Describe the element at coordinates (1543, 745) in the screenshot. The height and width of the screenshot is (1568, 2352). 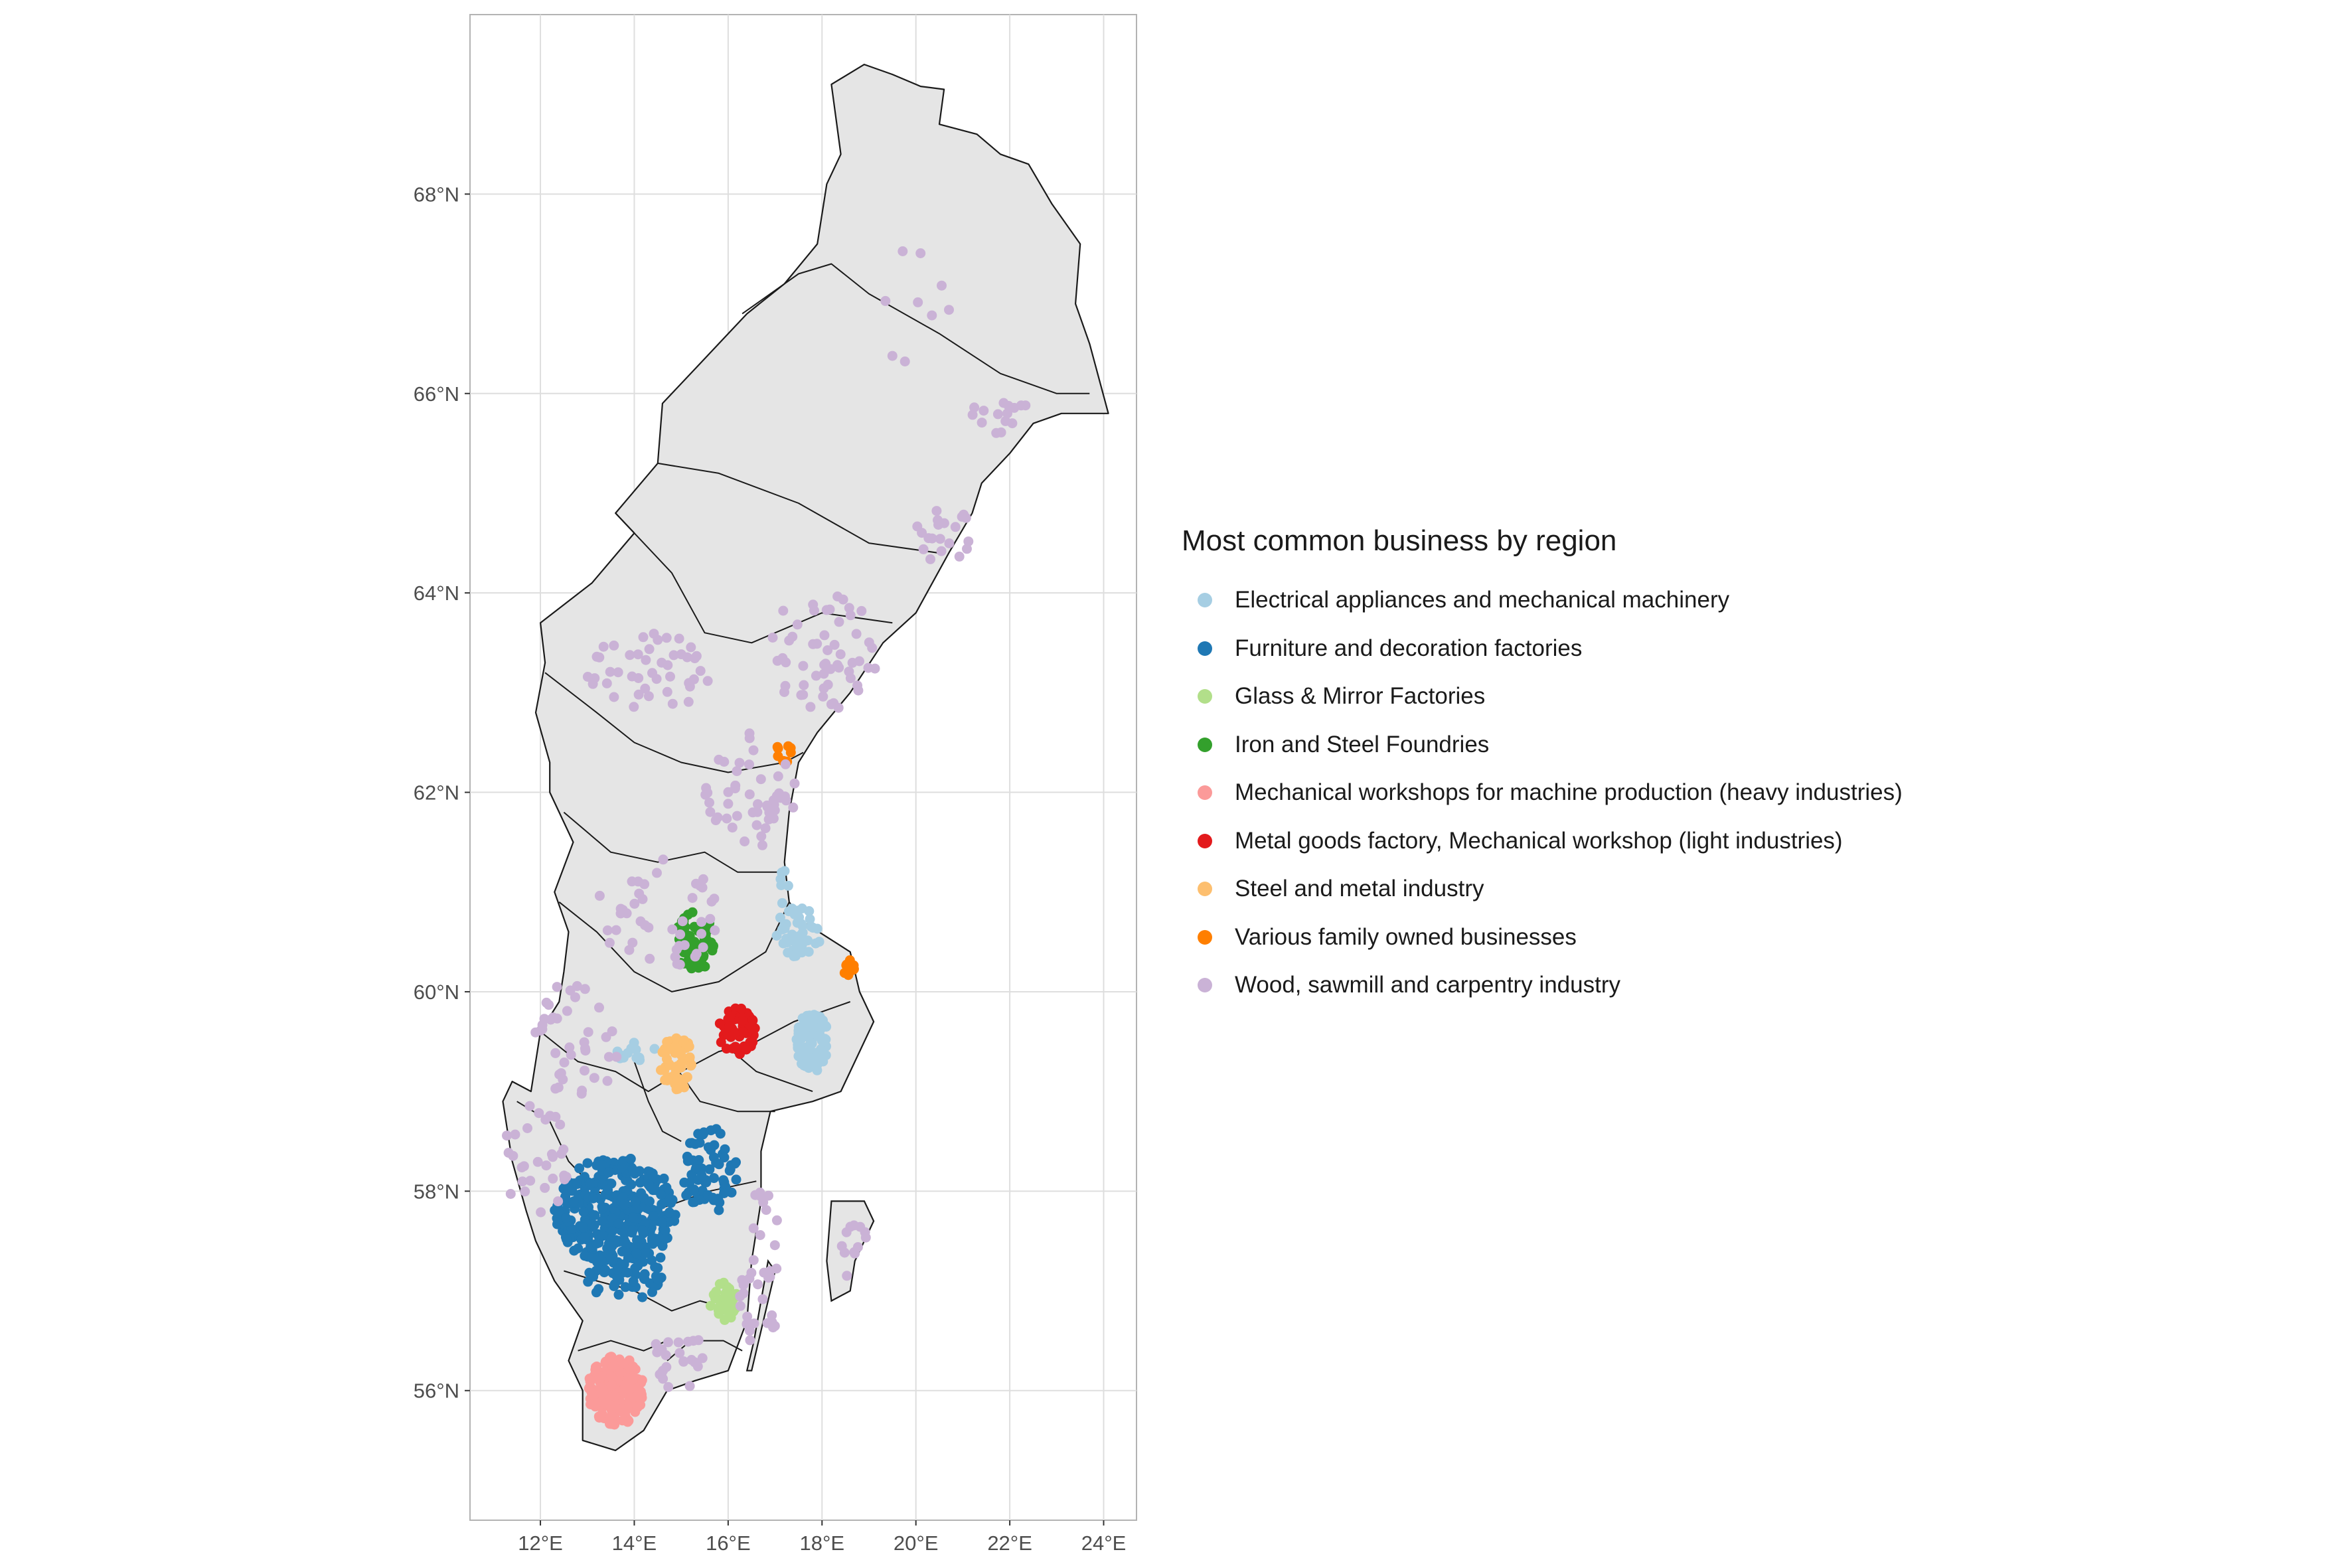
I see `legend-item: Iron and Steel Foundries` at that location.